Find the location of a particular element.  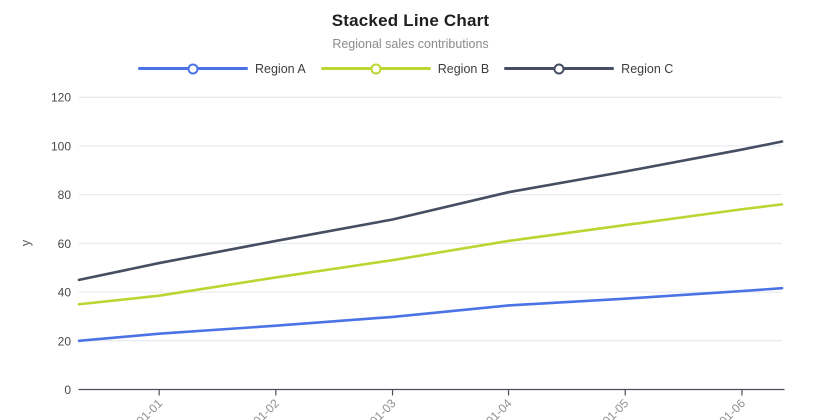

y-tick-label: 120 is located at coordinates (61, 98).